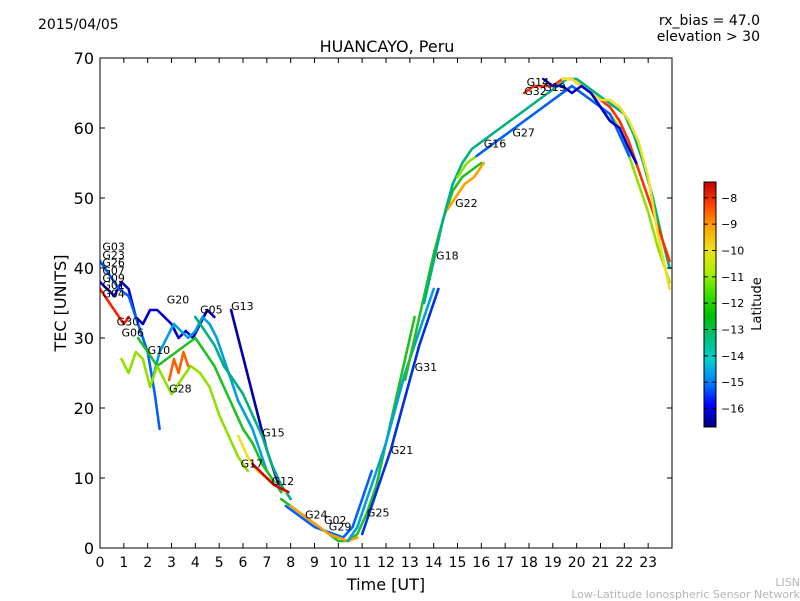  Describe the element at coordinates (732, 382) in the screenshot. I see `colorbar-tick-label: −15` at that location.